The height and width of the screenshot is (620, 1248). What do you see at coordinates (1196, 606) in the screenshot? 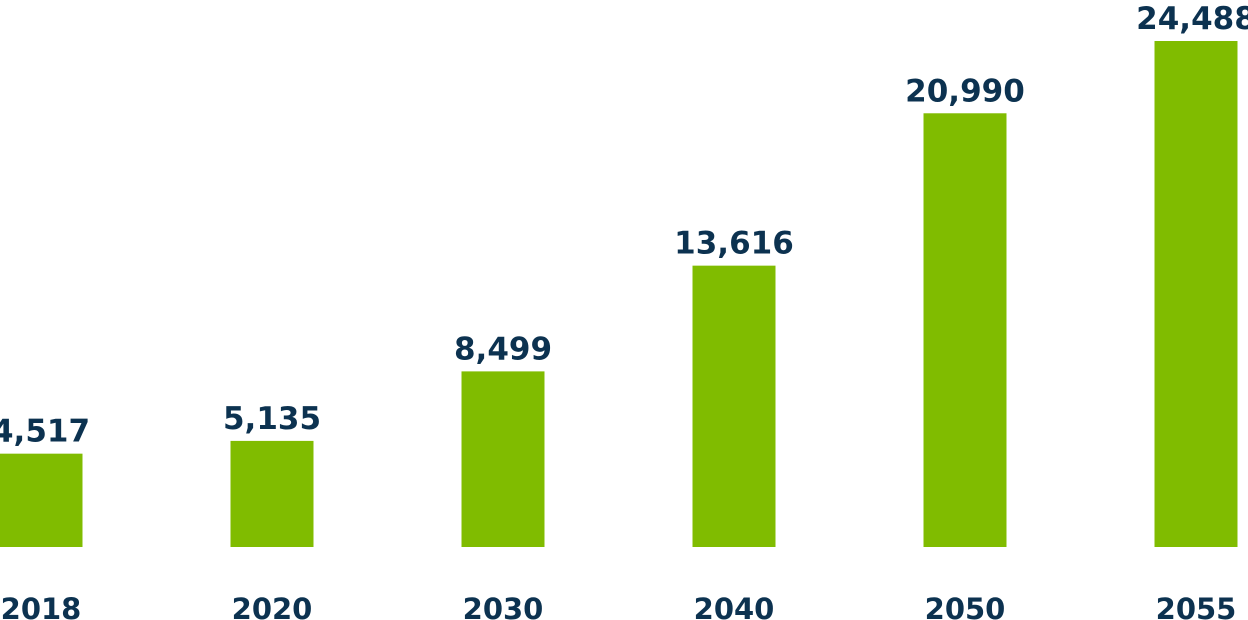
I see `x-tick-label: 2055` at bounding box center [1196, 606].